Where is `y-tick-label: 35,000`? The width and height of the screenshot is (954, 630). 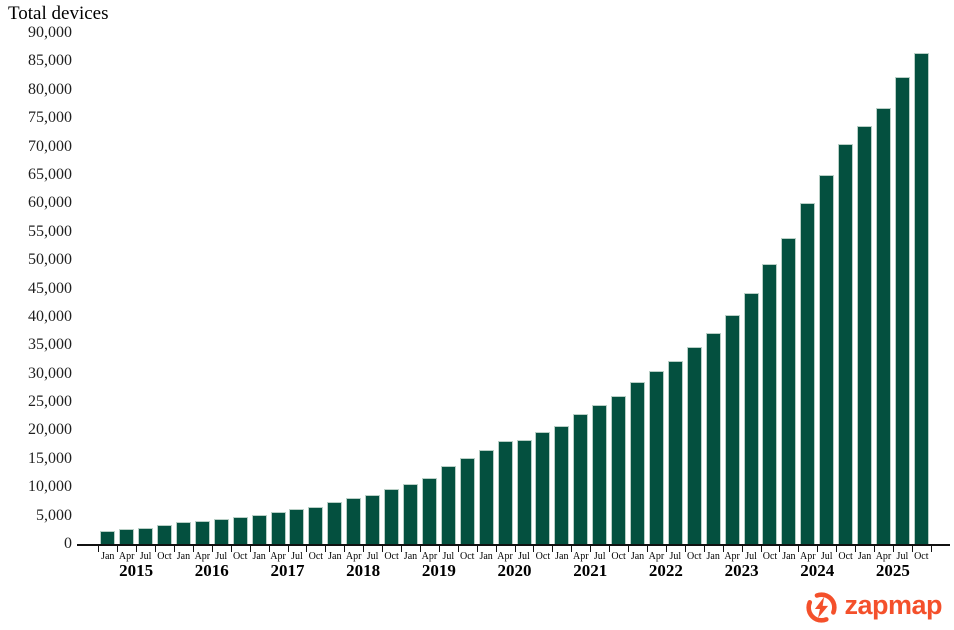
y-tick-label: 35,000 is located at coordinates (50, 345).